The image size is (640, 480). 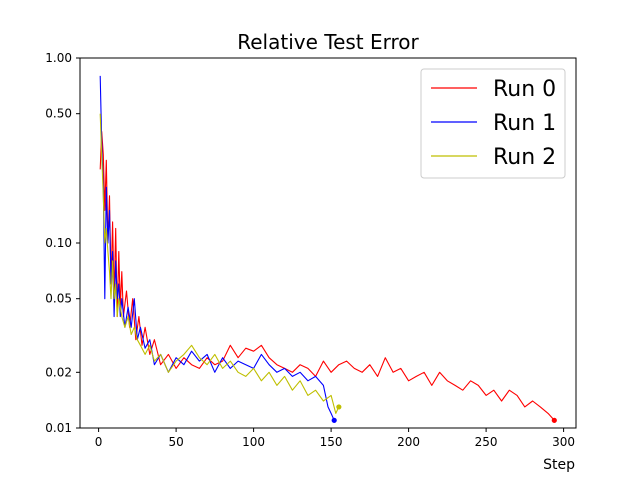 I want to click on legend: Run 0 Run 1 Run 2, so click(x=493, y=123).